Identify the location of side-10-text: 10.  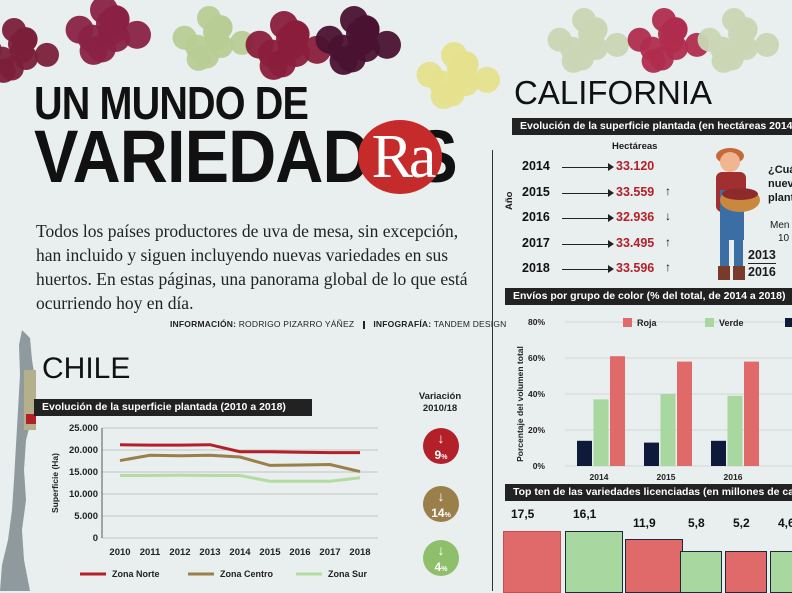
(784, 238).